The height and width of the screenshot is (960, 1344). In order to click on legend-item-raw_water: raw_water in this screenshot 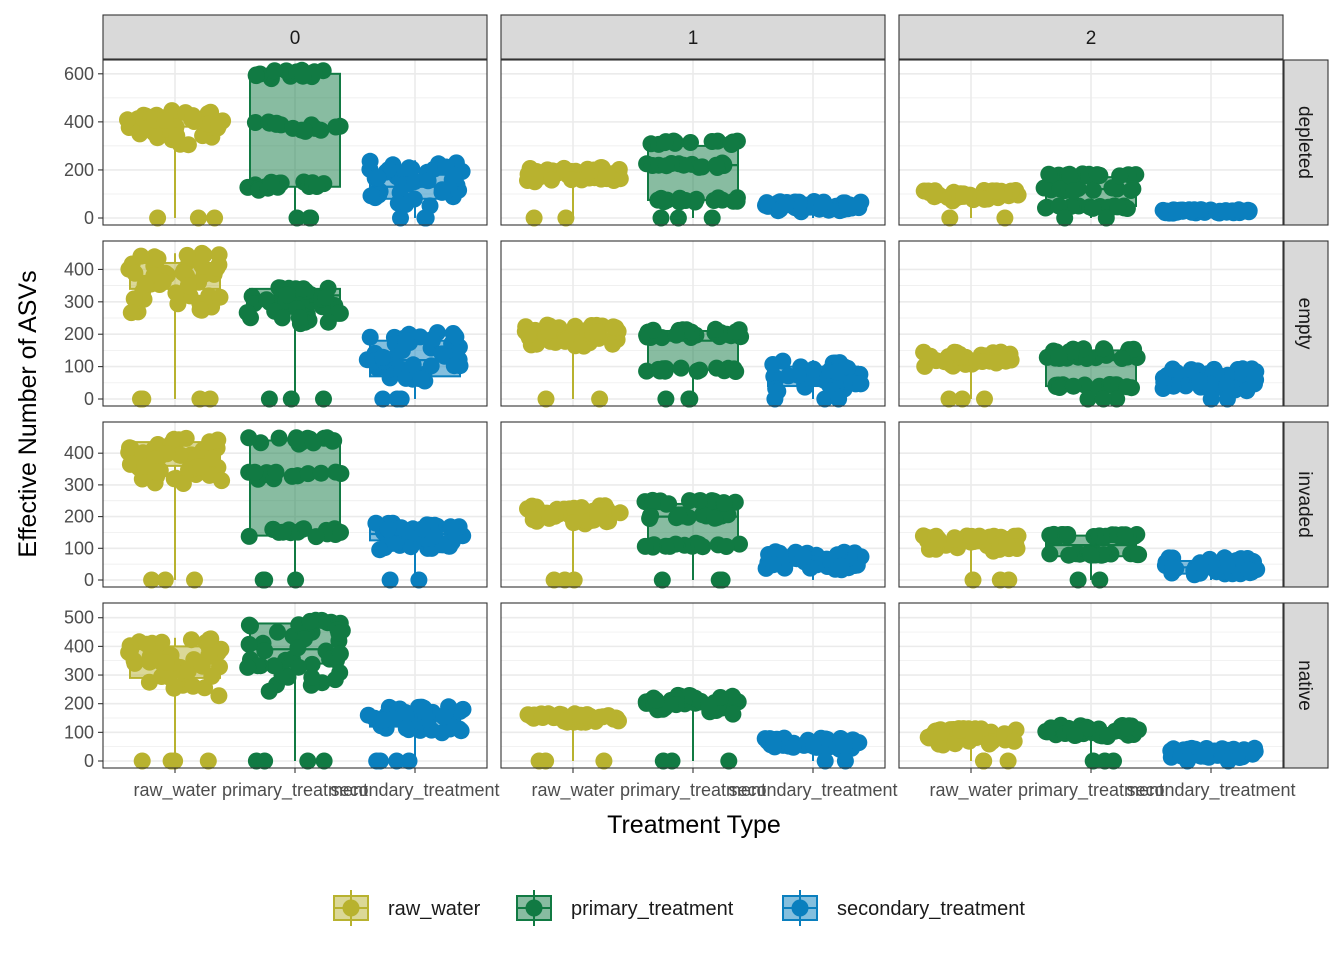, I will do `click(407, 908)`.